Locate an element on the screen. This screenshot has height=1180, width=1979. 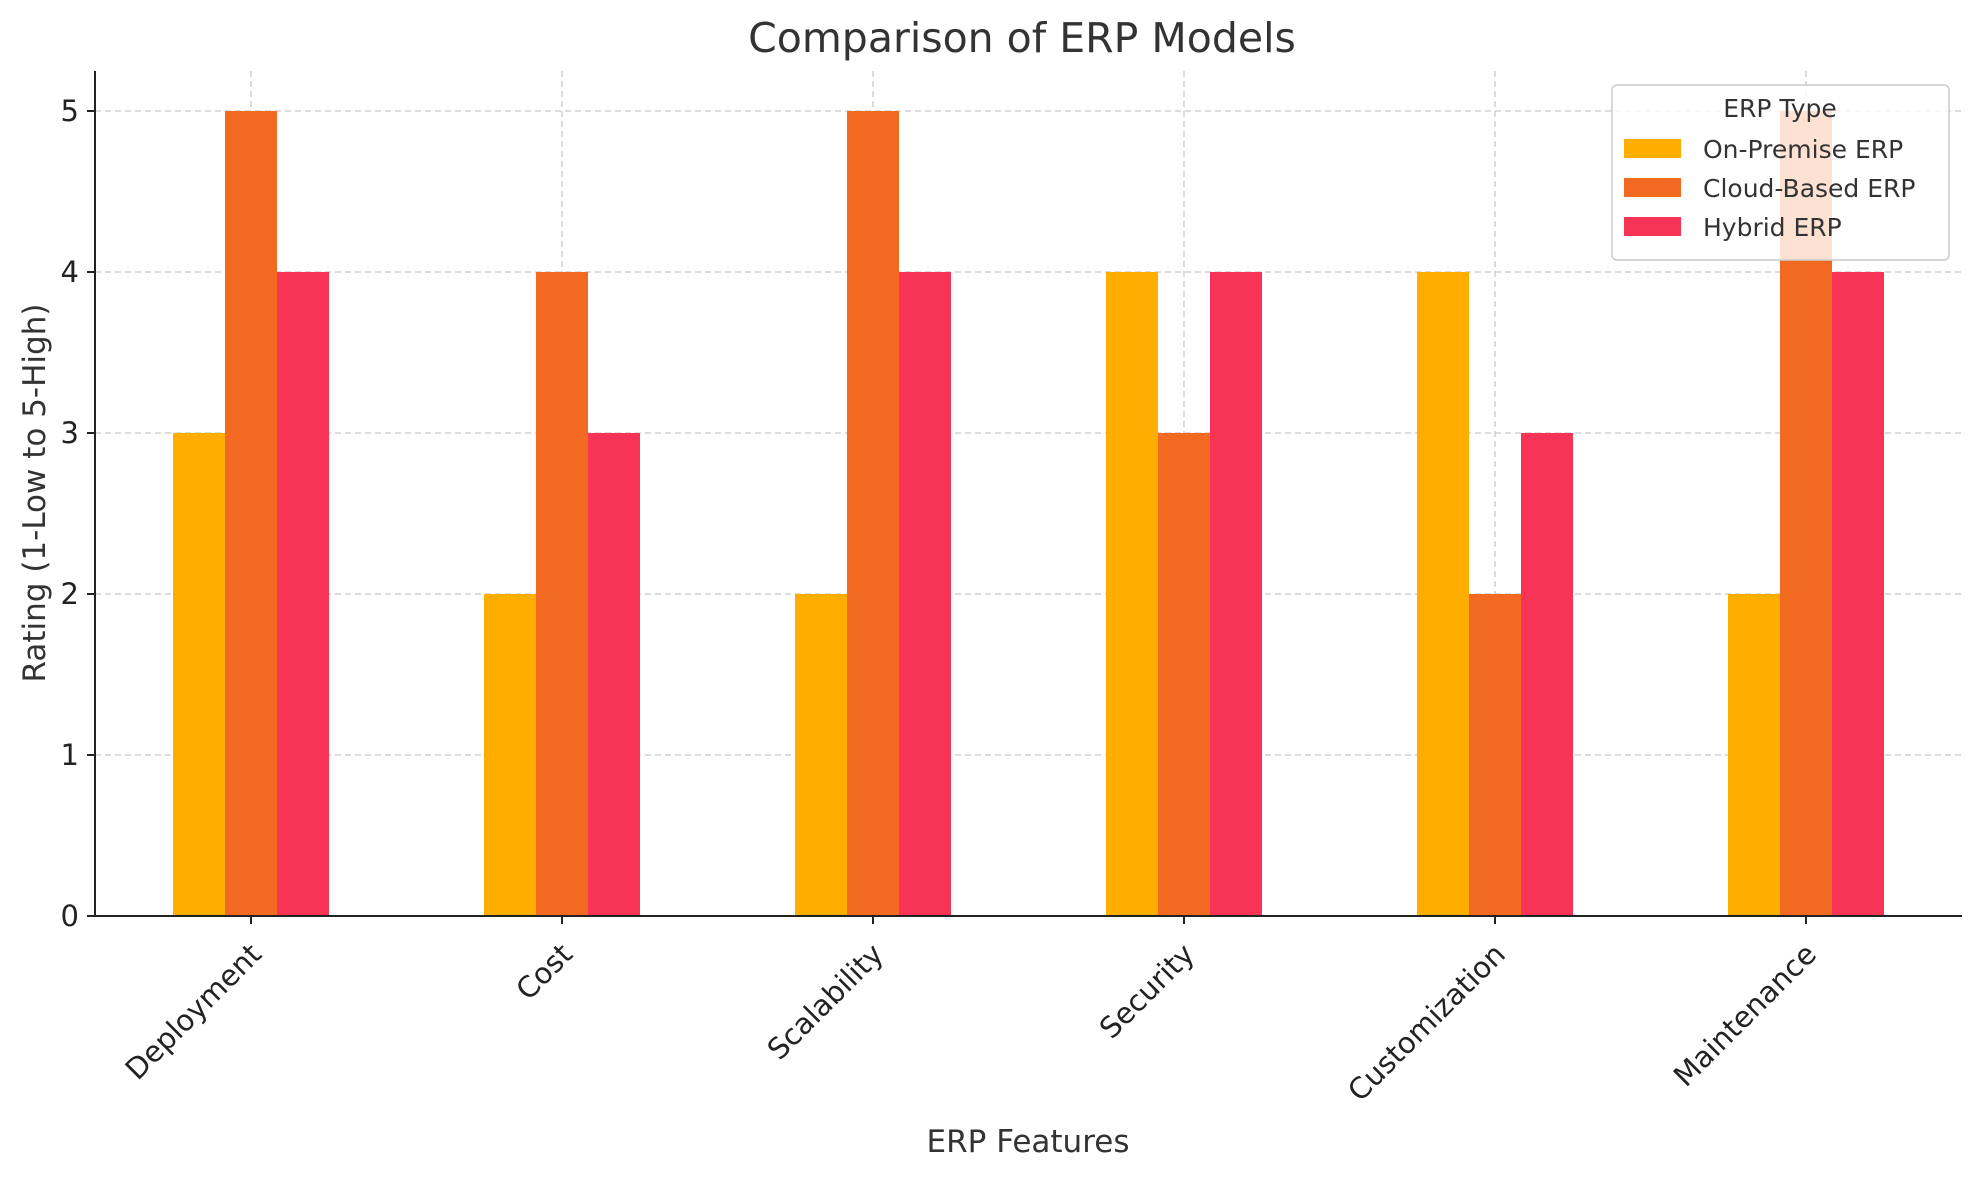
bar-on-premise-erp-customization is located at coordinates (1443, 594).